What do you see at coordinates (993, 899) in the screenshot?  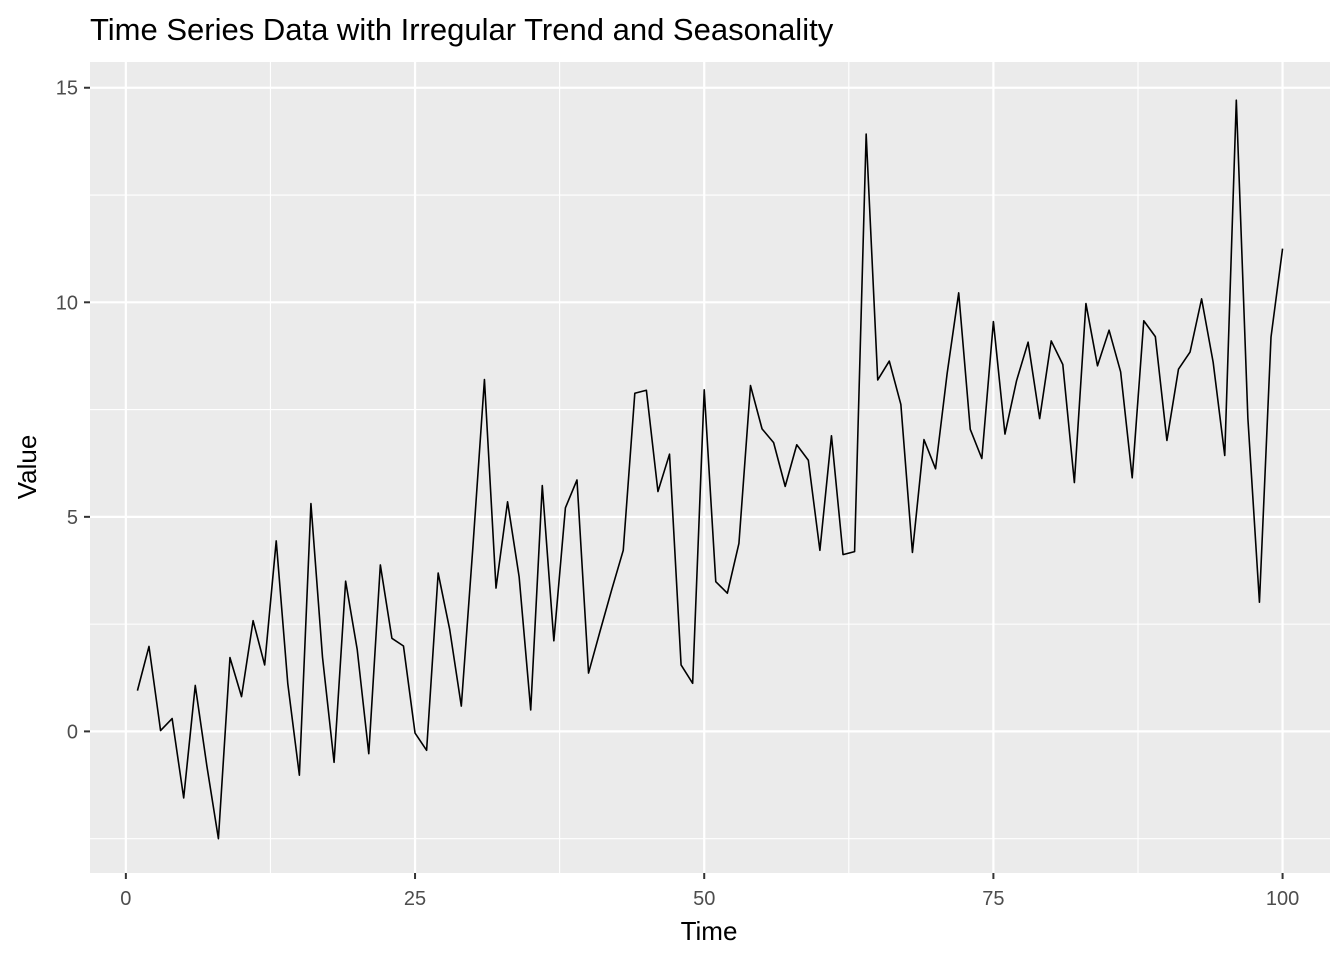 I see `x-tick-label: 75` at bounding box center [993, 899].